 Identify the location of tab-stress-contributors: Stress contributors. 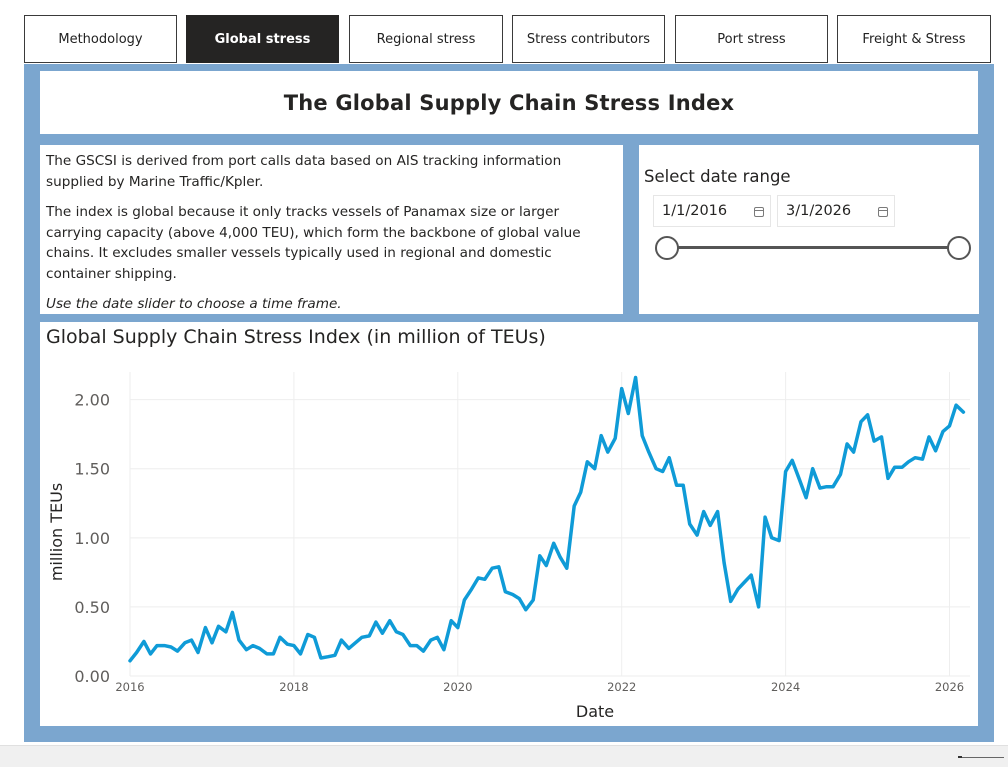
(588, 39).